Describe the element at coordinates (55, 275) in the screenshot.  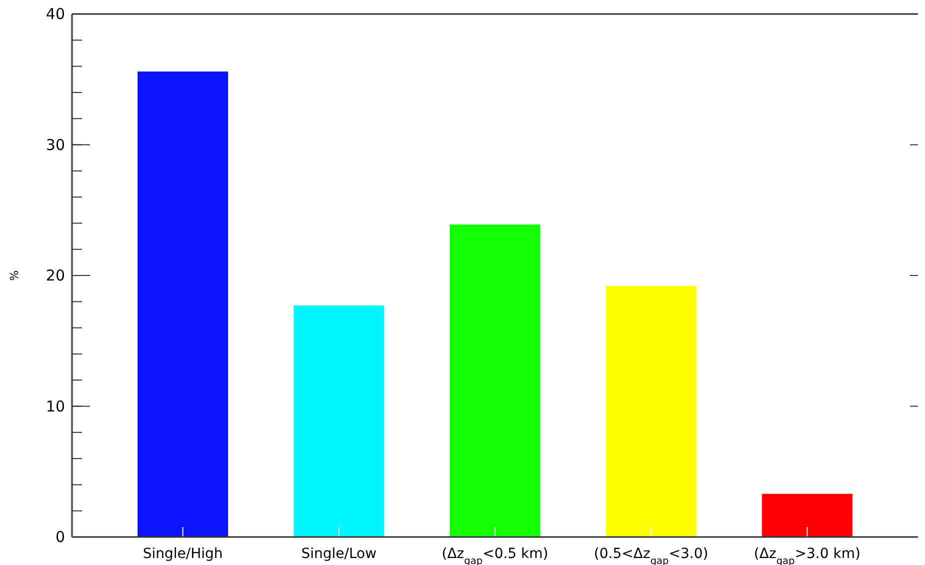
I see `y-tick-label: 20` at that location.